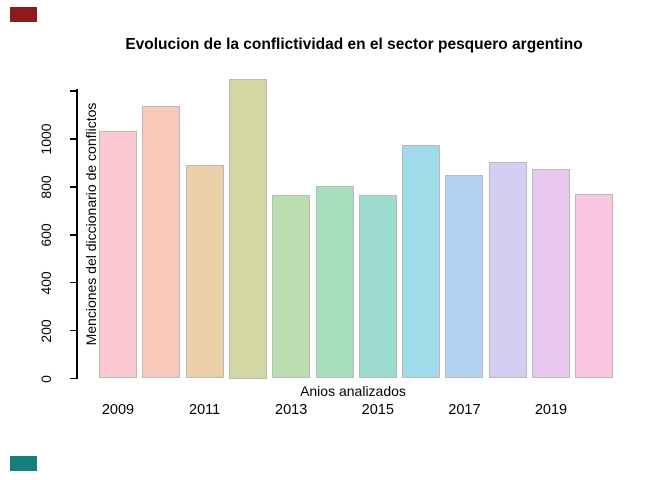 Image resolution: width=672 pixels, height=480 pixels. I want to click on bar-2011, so click(204, 272).